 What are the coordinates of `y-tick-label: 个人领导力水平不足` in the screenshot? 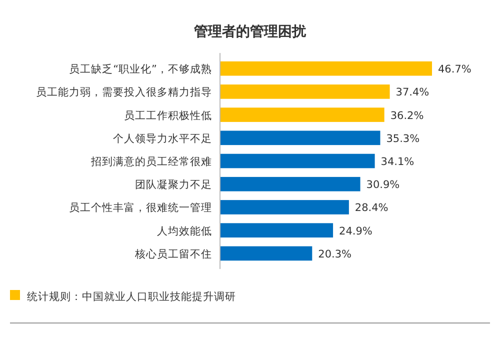 It's located at (162, 138).